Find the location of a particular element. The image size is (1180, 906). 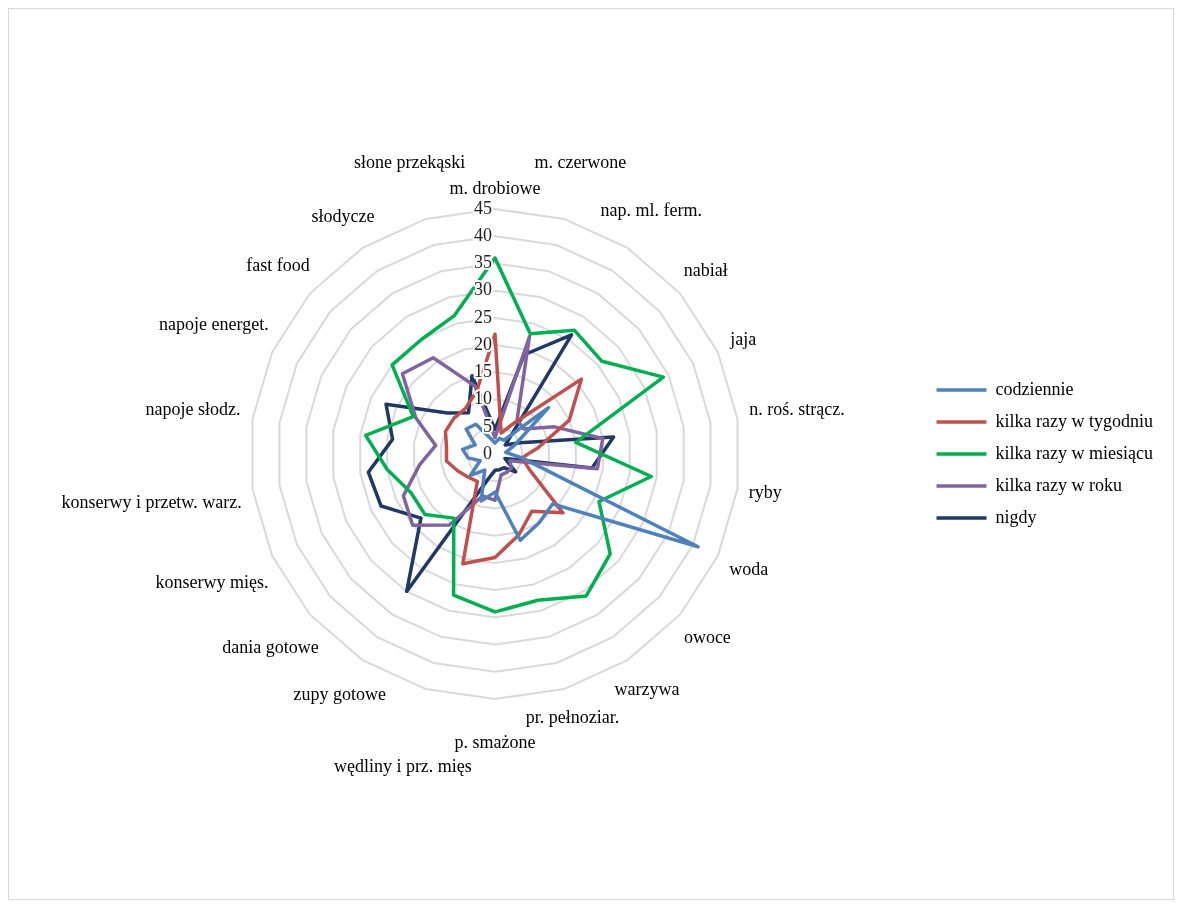

spoke-label: jaja is located at coordinates (743, 339).